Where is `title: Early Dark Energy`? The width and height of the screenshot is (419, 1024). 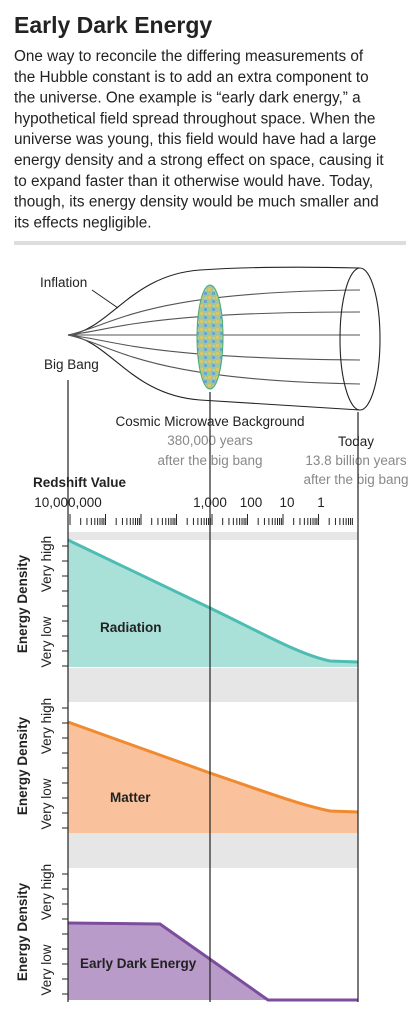
title: Early Dark Energy is located at coordinates (113, 25).